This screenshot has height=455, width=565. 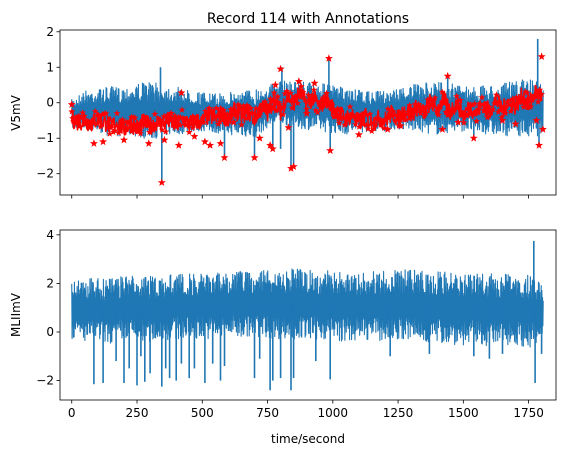 What do you see at coordinates (528, 413) in the screenshot?
I see `bottom-x-tick-label-7: 1750` at bounding box center [528, 413].